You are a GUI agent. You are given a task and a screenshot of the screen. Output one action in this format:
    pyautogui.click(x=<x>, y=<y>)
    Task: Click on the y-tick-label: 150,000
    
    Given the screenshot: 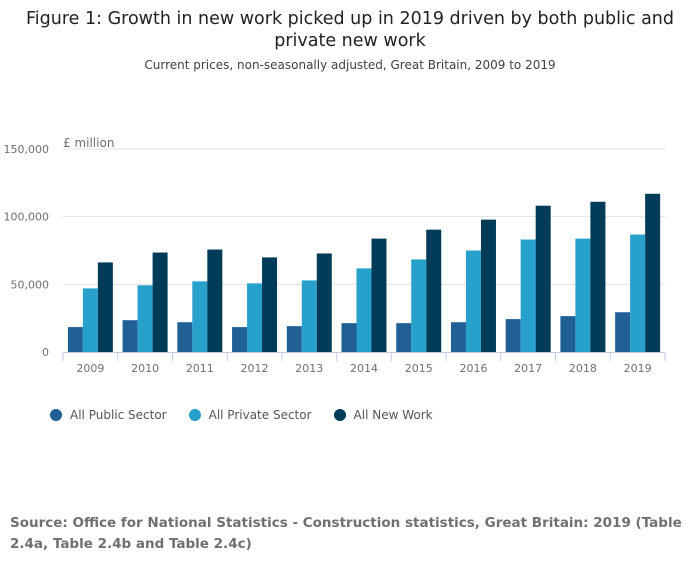 What is the action you would take?
    pyautogui.click(x=27, y=149)
    